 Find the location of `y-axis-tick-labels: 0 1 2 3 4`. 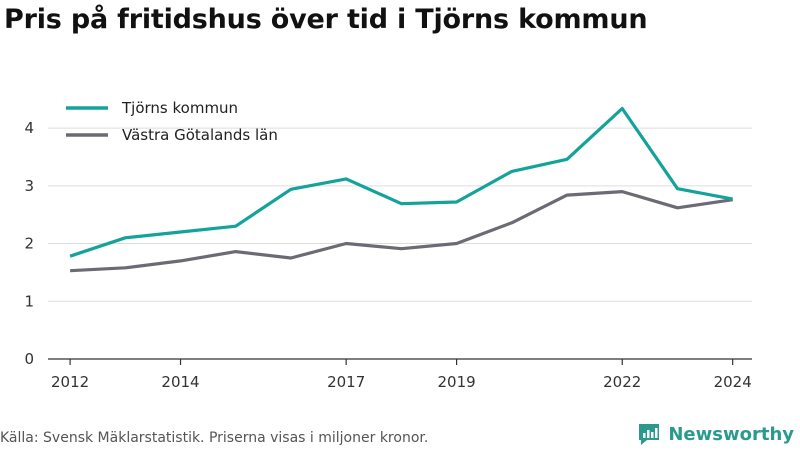

y-axis-tick-labels: 0 1 2 3 4 is located at coordinates (29, 243).